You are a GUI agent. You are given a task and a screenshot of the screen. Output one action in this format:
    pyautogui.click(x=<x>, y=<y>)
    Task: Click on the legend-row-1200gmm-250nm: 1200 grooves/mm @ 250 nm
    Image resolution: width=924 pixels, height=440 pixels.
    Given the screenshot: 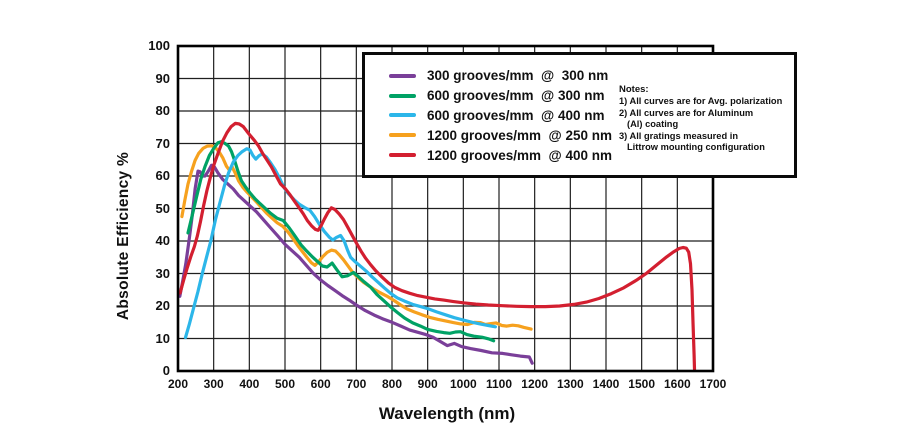 What is the action you would take?
    pyautogui.click(x=500, y=135)
    